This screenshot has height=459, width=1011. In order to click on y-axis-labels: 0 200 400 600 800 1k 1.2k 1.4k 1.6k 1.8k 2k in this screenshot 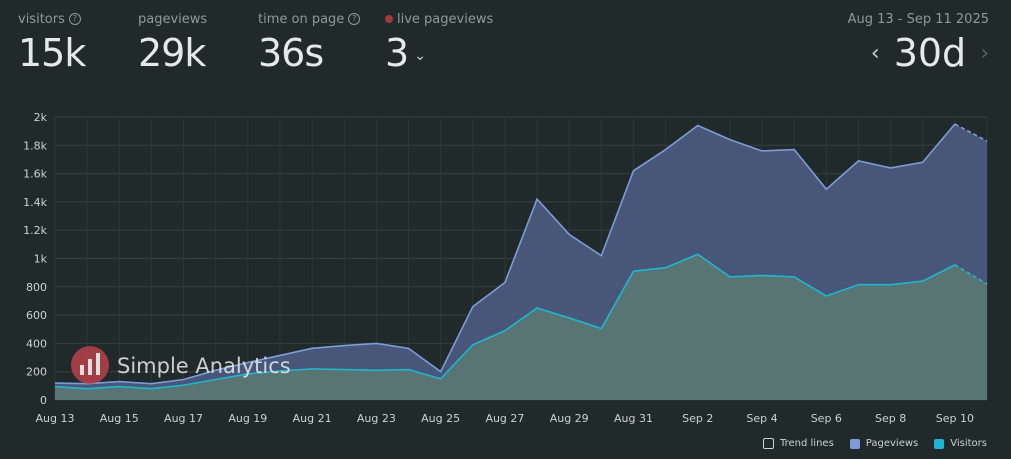, I will do `click(35, 259)`.